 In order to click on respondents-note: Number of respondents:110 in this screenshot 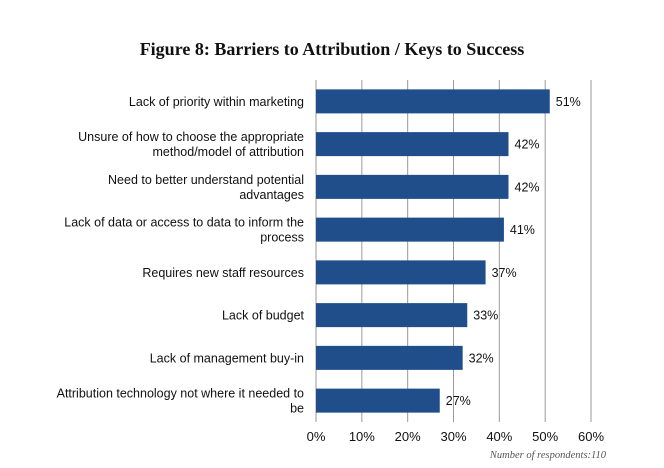, I will do `click(547, 455)`.